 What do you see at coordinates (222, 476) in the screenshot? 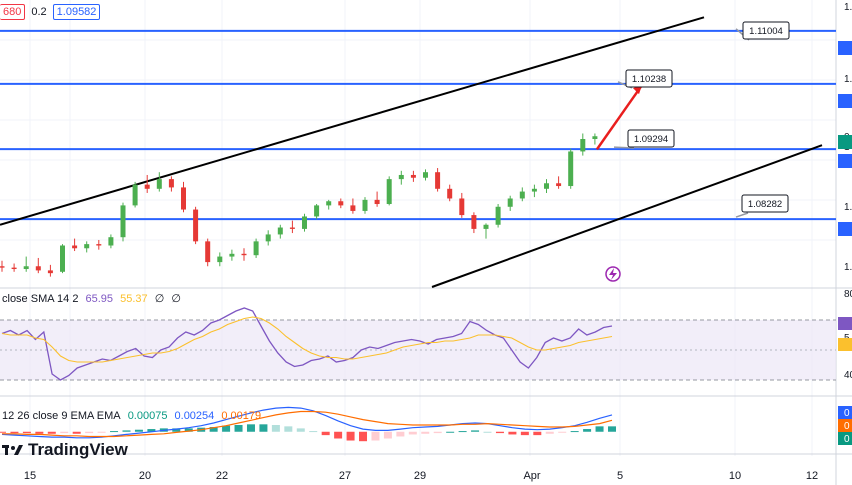
I see `time-axis-label: 22` at bounding box center [222, 476].